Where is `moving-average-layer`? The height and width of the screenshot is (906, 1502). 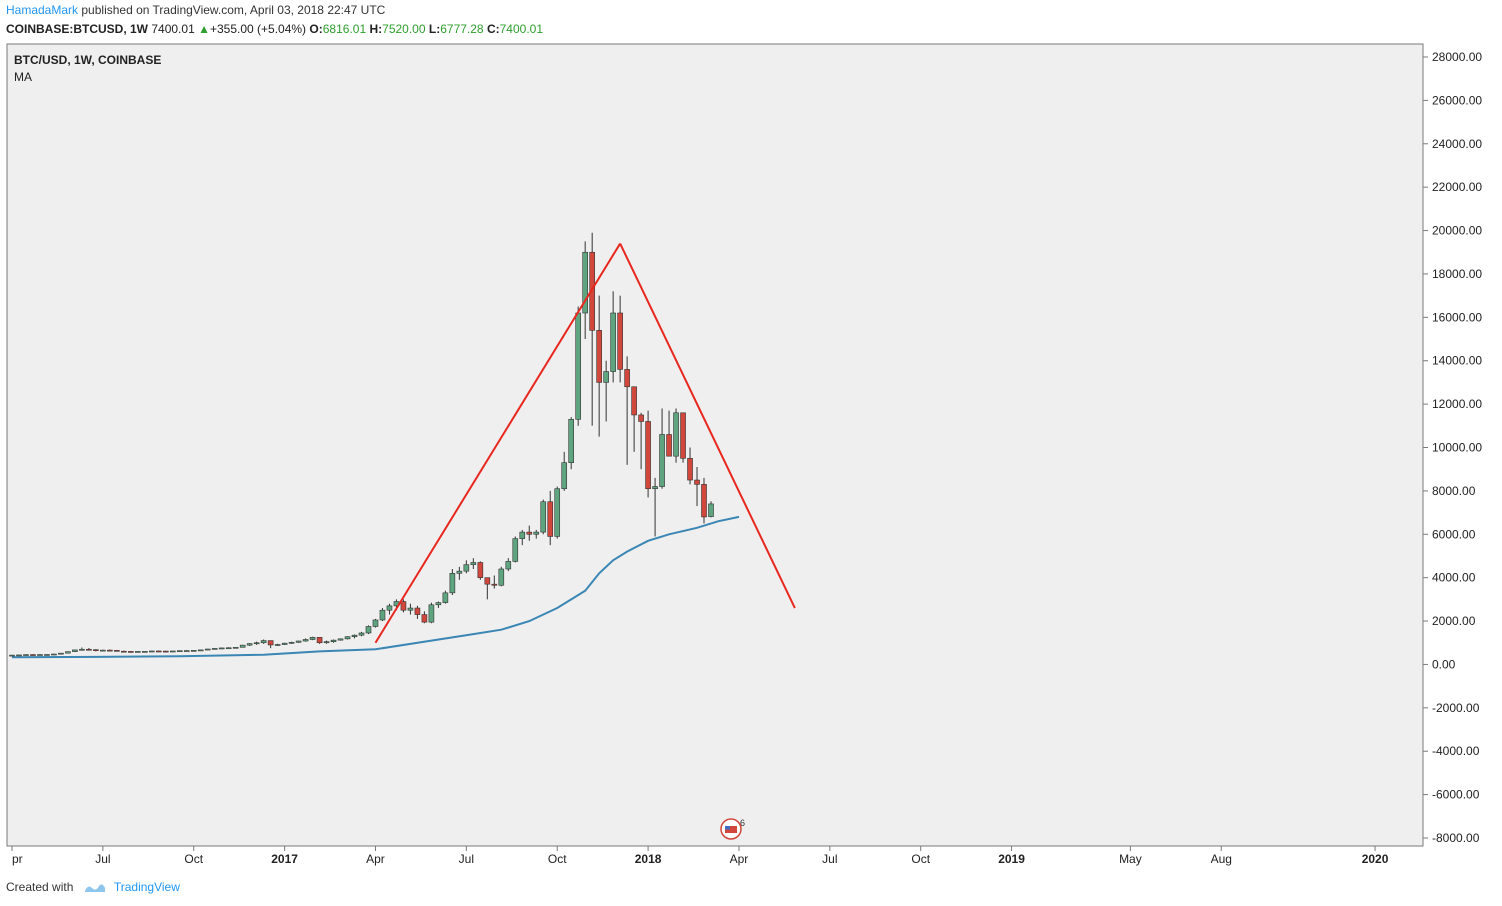
moving-average-layer is located at coordinates (375, 587).